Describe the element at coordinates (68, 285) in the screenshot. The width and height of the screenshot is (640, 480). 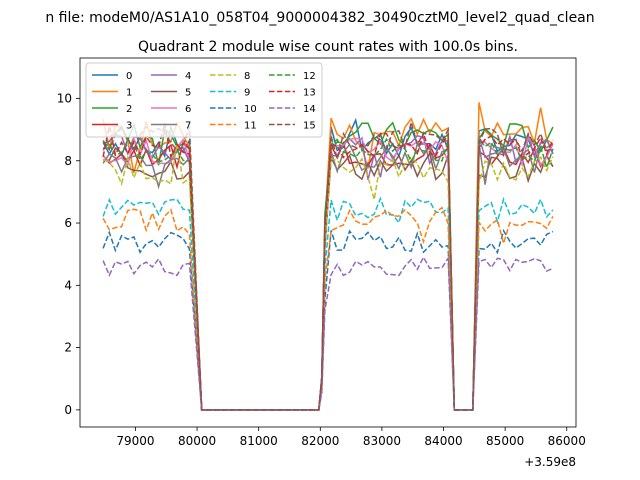
I see `y-tick-label: 4` at that location.